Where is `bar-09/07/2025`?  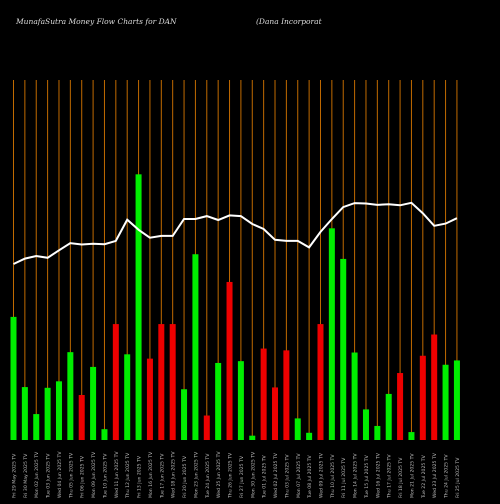 bar-09/07/2025 is located at coordinates (320, 382).